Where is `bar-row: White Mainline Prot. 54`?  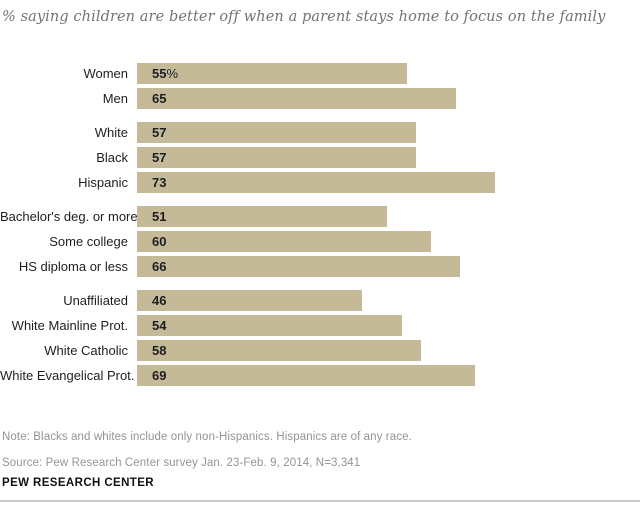
bar-row: White Mainline Prot. 54 is located at coordinates (320, 325).